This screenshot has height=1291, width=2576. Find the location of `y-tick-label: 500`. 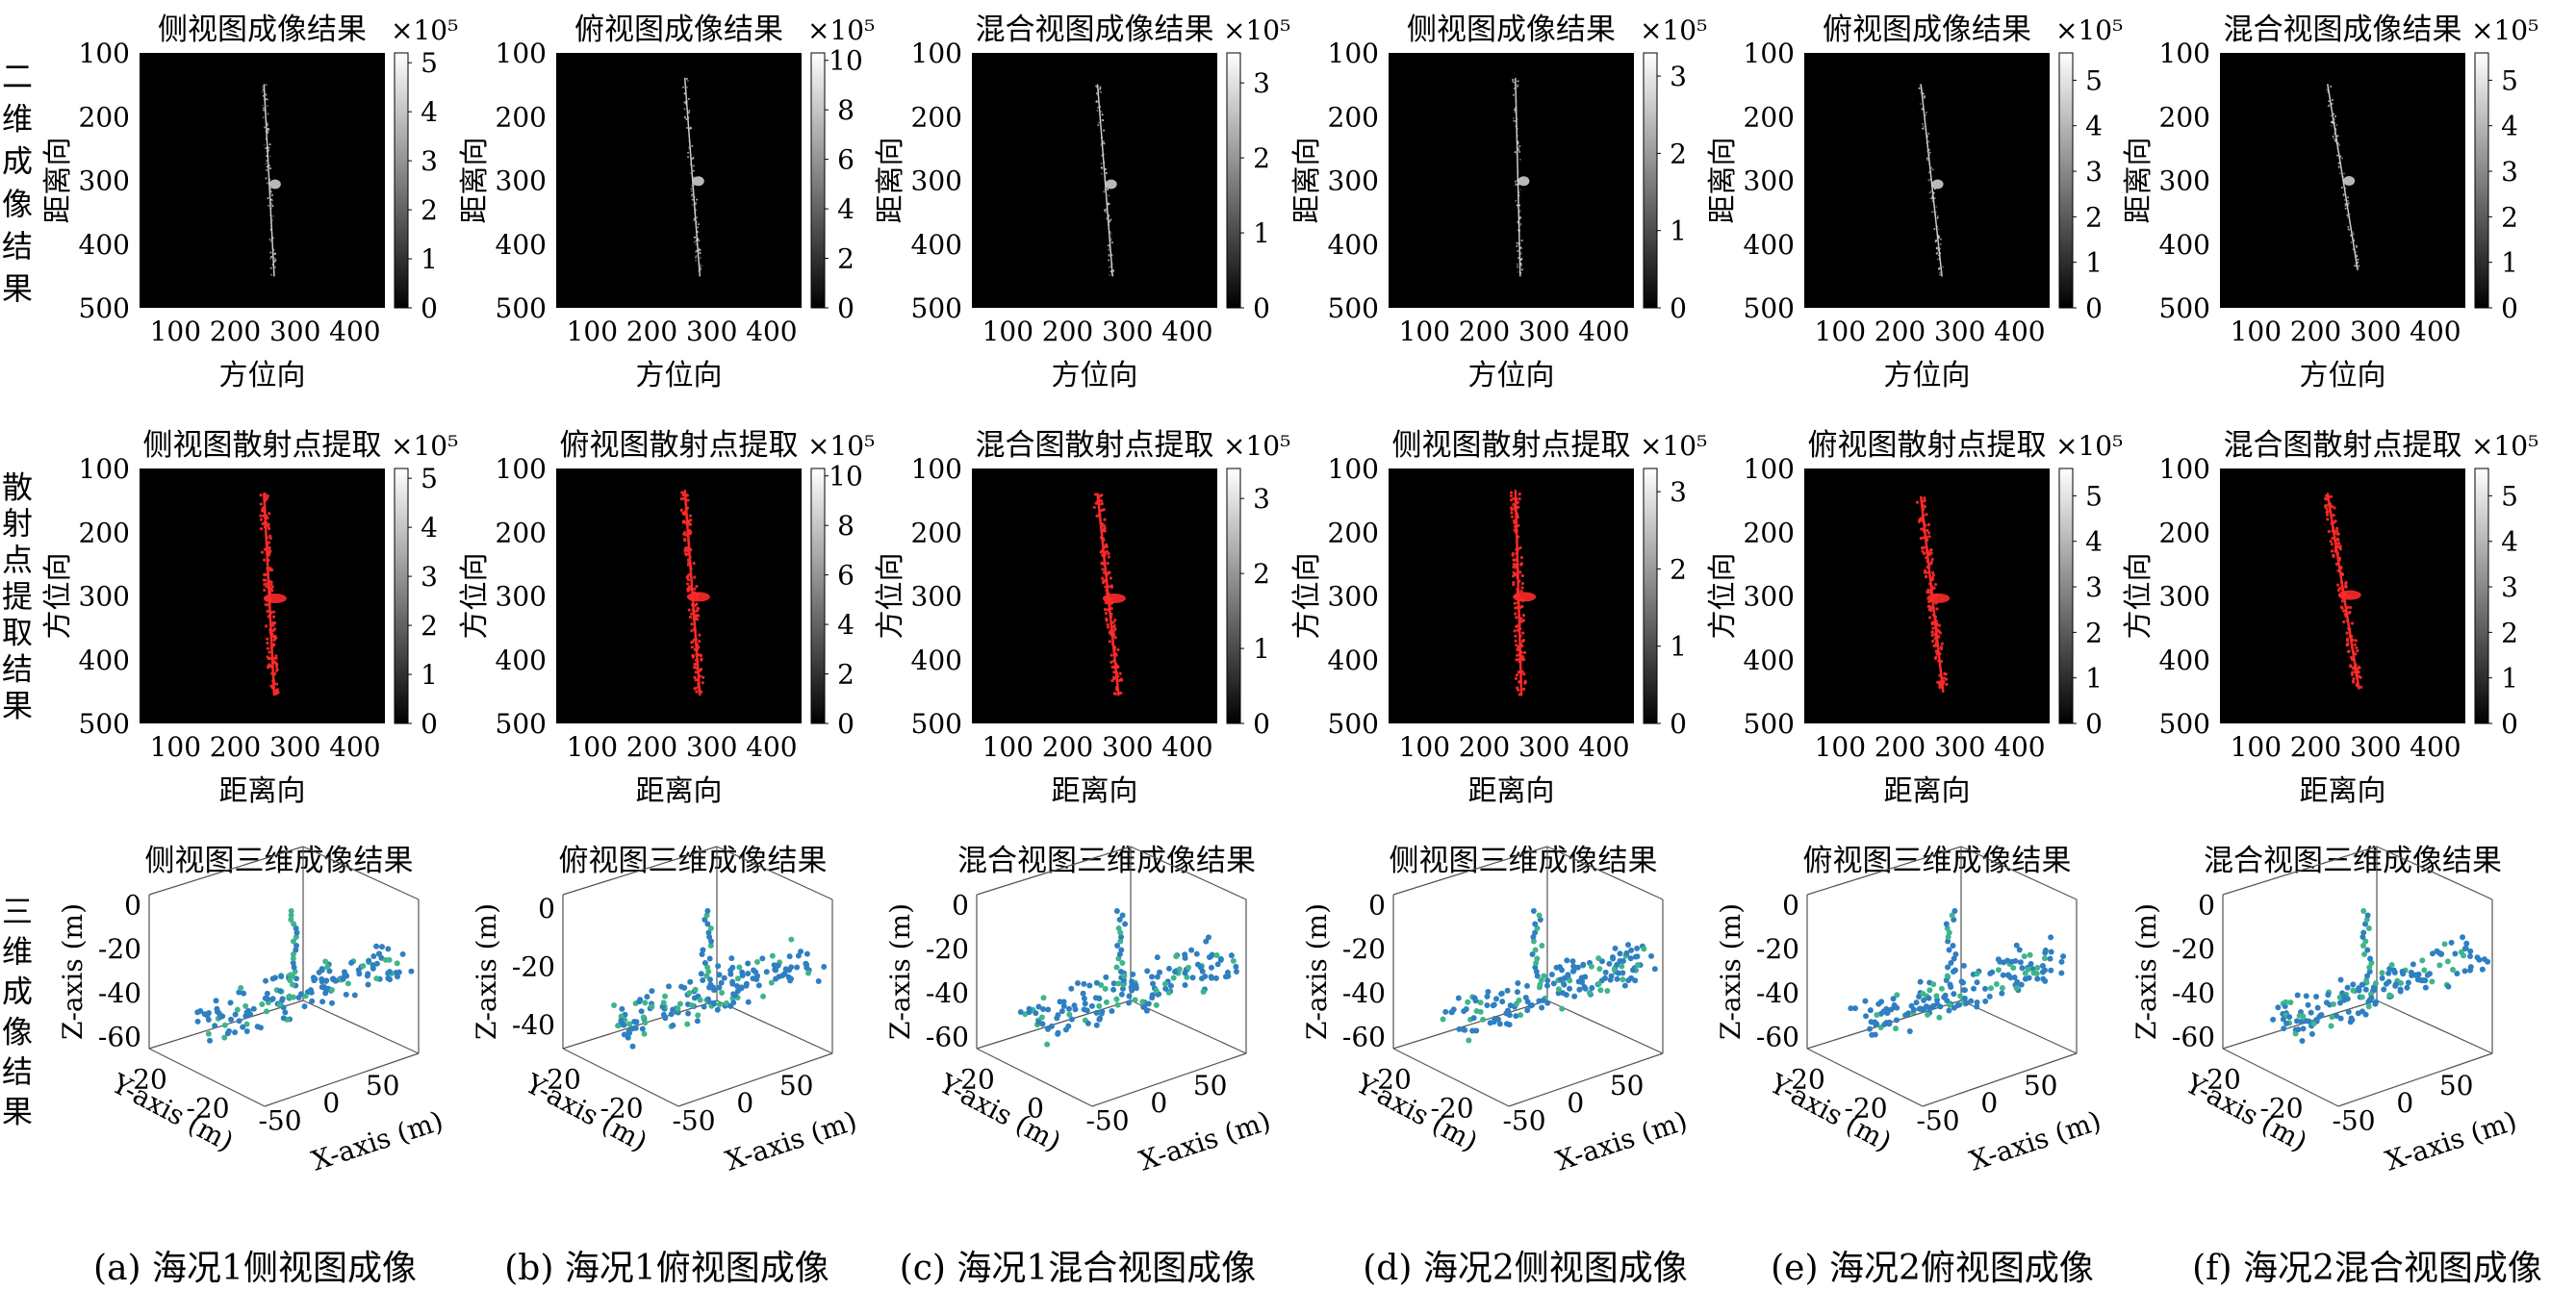

y-tick-label: 500 is located at coordinates (104, 308).